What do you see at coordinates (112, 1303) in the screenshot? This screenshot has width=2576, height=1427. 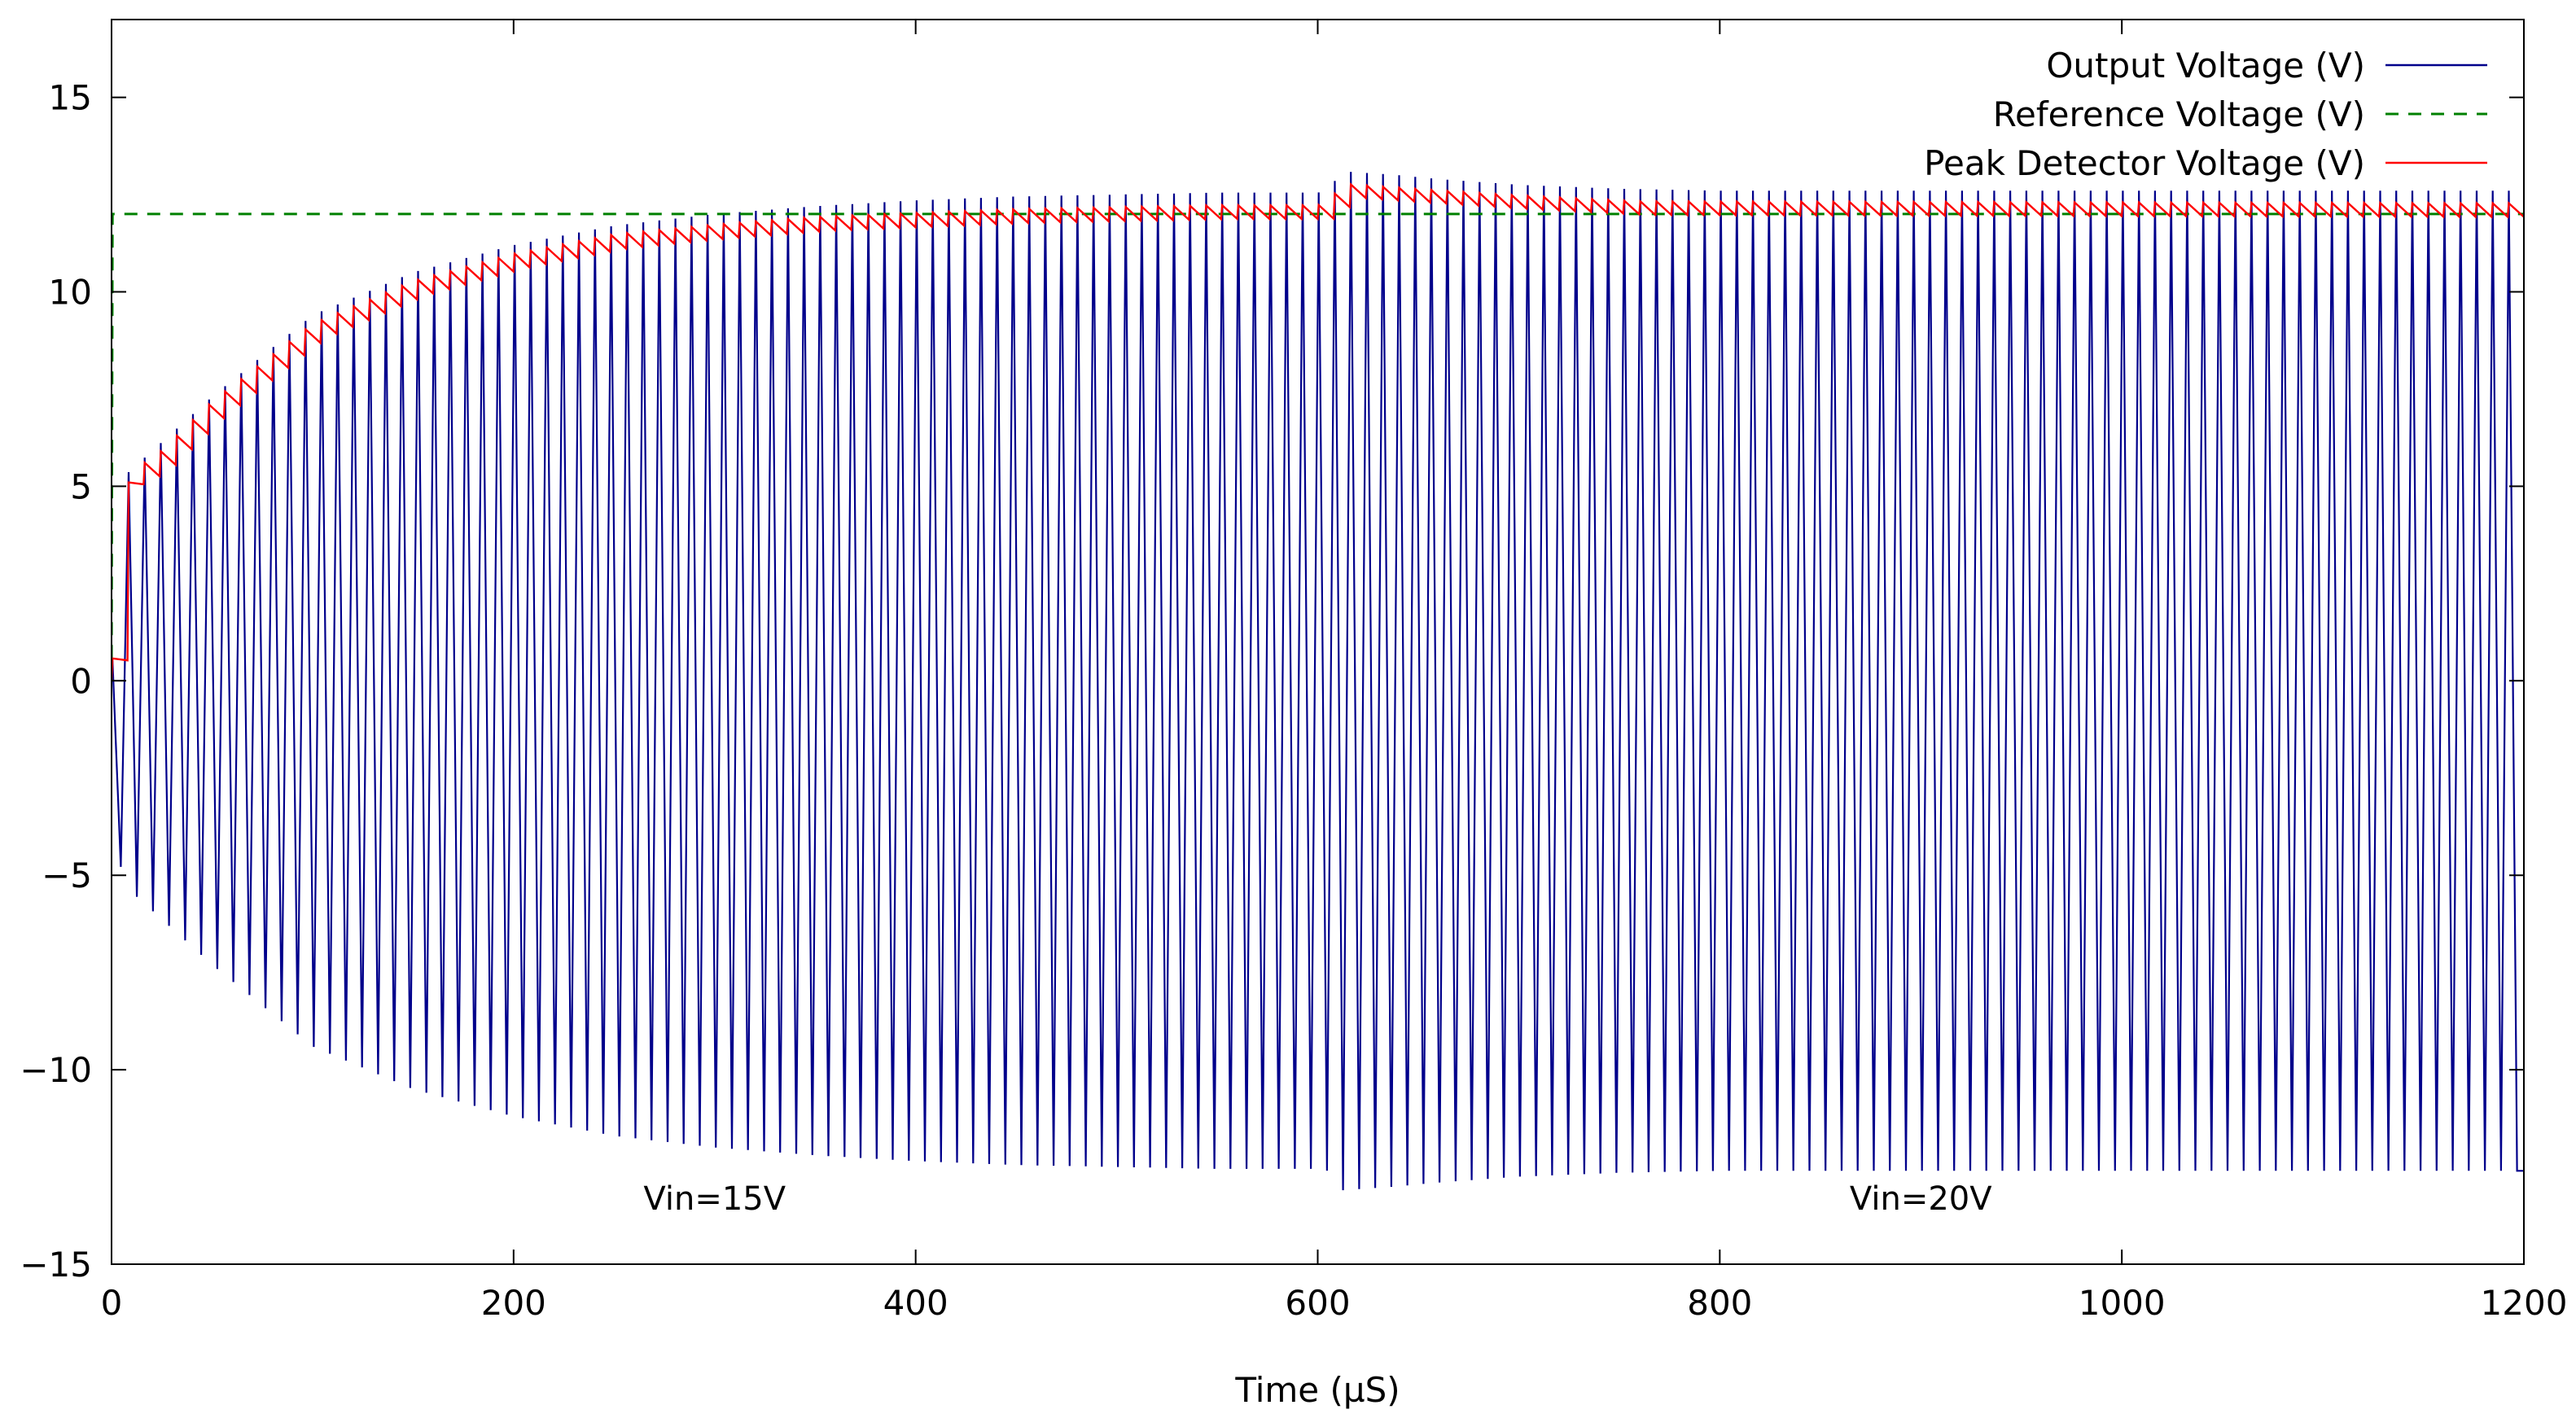 I see `x-tick-label: 0` at bounding box center [112, 1303].